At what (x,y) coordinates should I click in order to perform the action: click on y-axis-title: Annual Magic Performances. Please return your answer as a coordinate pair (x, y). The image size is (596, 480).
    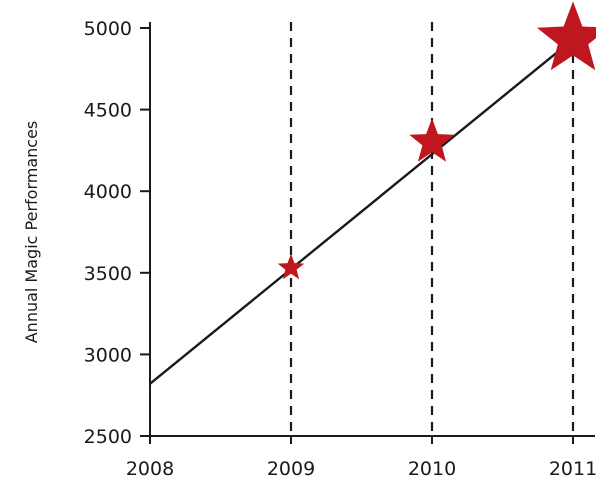
    Looking at the image, I should click on (31, 232).